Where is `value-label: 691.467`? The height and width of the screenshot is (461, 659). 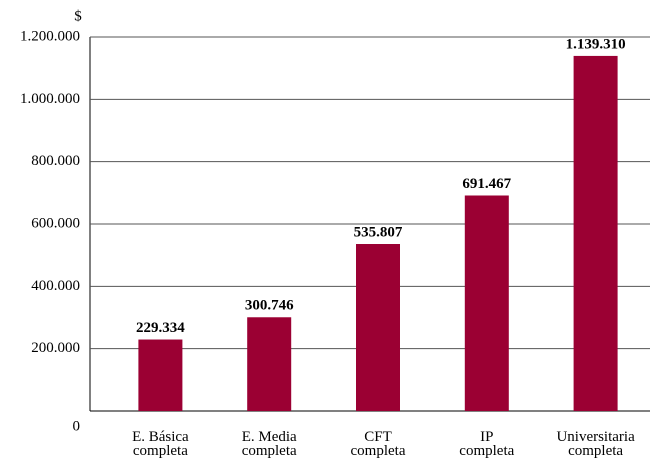 value-label: 691.467 is located at coordinates (486, 184).